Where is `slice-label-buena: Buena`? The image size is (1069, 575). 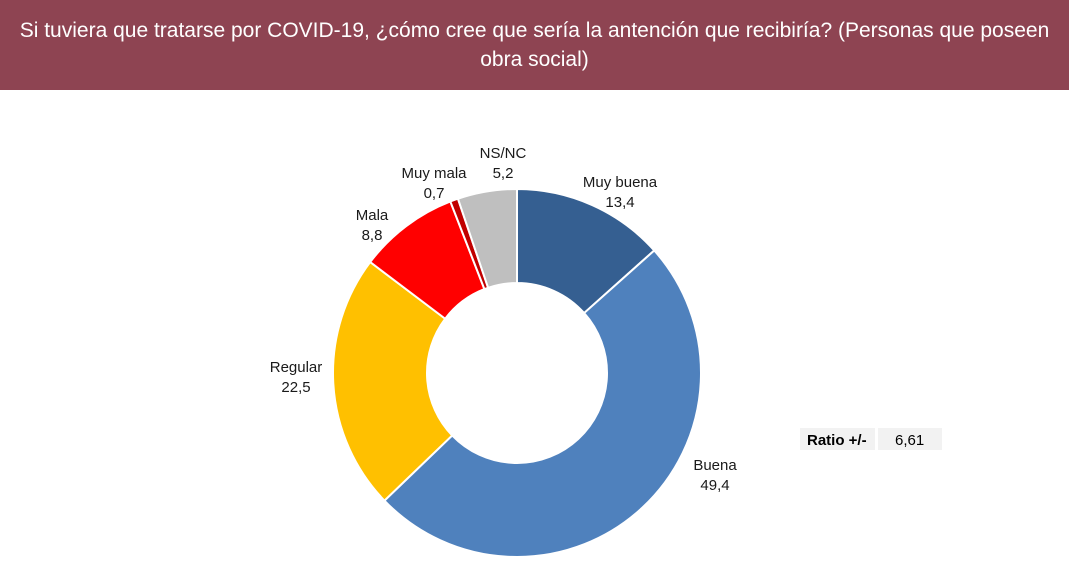
slice-label-buena: Buena is located at coordinates (715, 465).